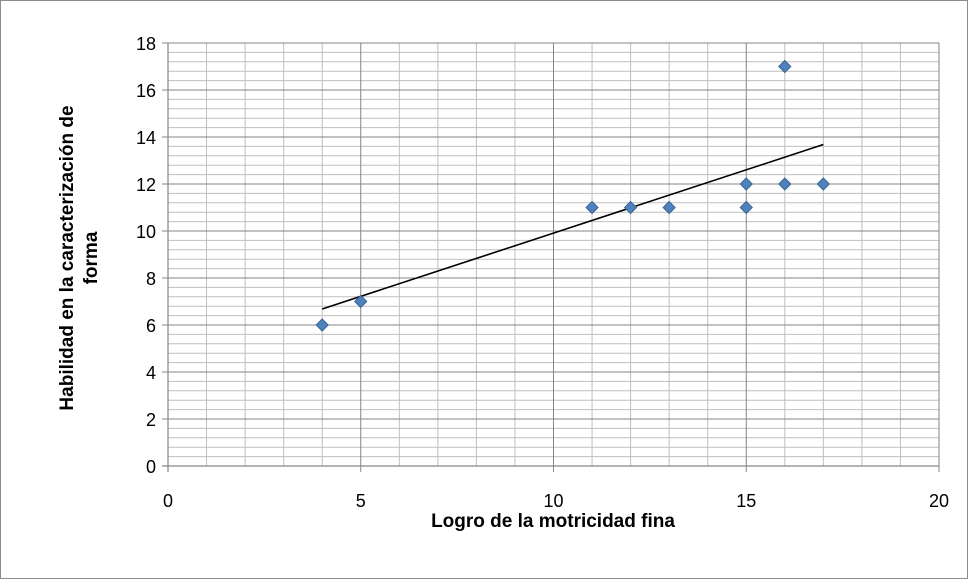  What do you see at coordinates (146, 138) in the screenshot?
I see `y-tick-label: 14` at bounding box center [146, 138].